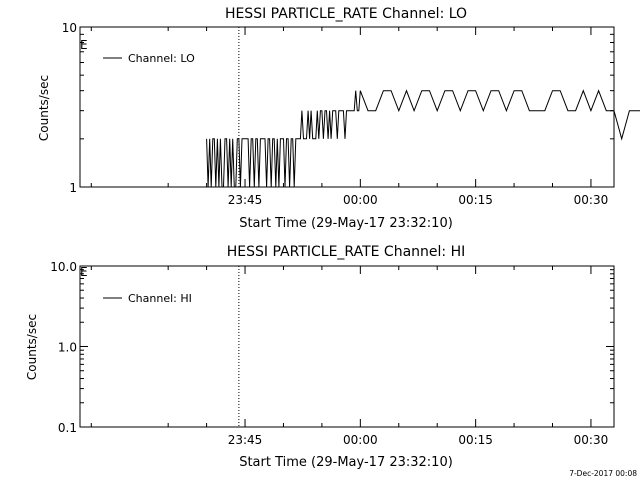 This screenshot has width=640, height=484. What do you see at coordinates (161, 58) in the screenshot?
I see `legend-entry: Channel: LO` at bounding box center [161, 58].